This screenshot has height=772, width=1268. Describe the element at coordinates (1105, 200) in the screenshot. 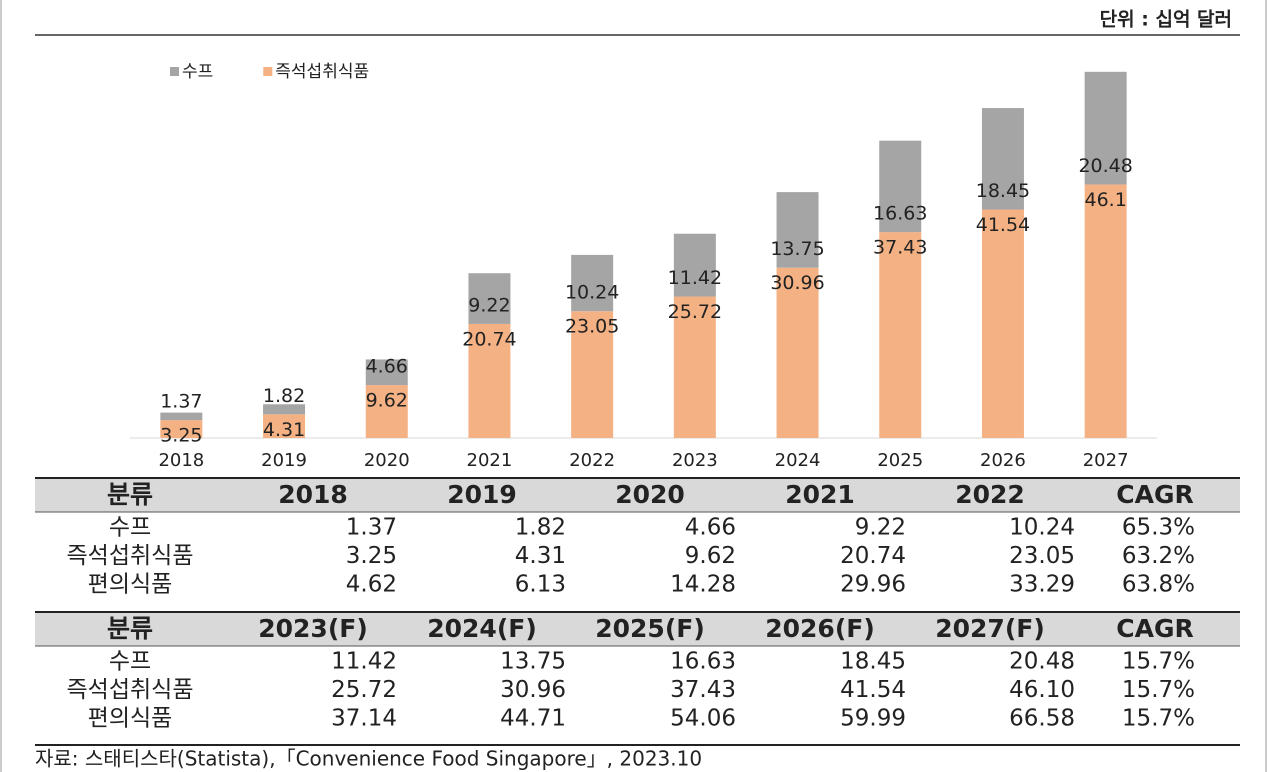

I see `data-label: 46.1` at that location.